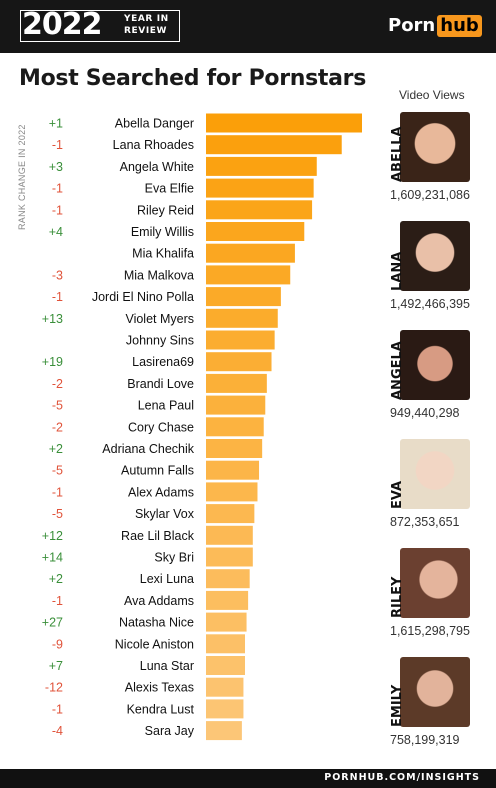 The width and height of the screenshot is (496, 788). What do you see at coordinates (56, 124) in the screenshot?
I see `rank-change-label: +1` at bounding box center [56, 124].